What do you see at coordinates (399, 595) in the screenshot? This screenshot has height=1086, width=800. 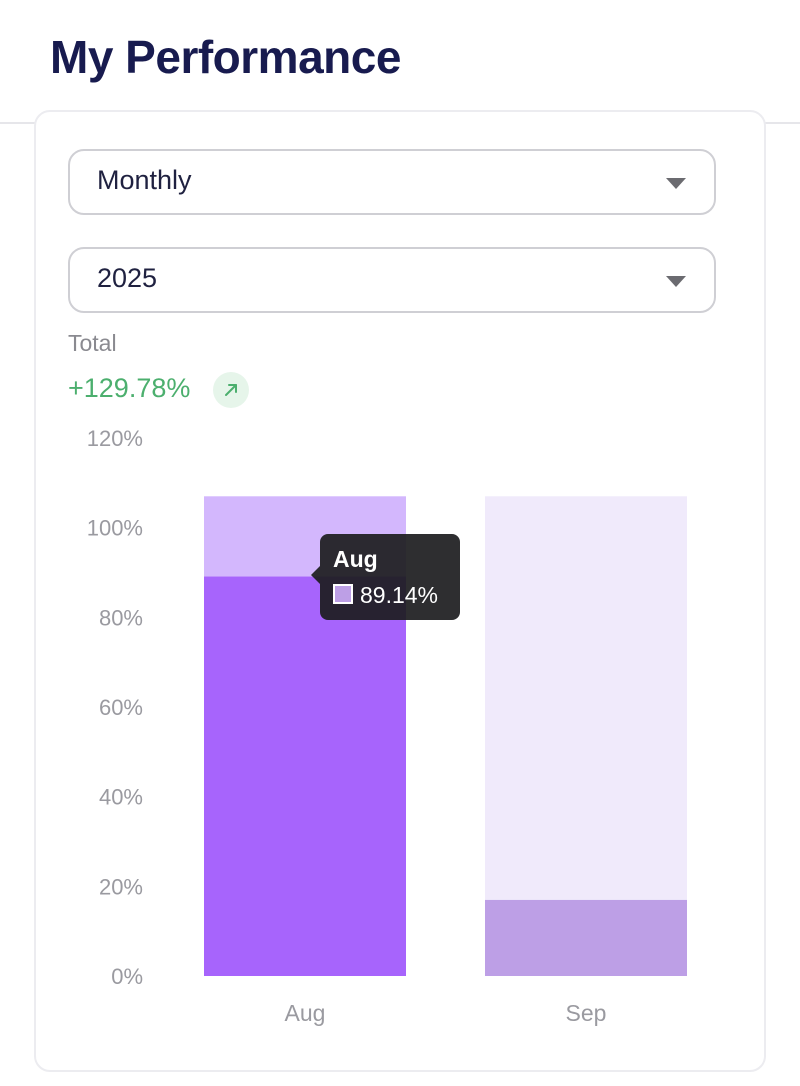 I see `tooltip-value: 89.14%` at bounding box center [399, 595].